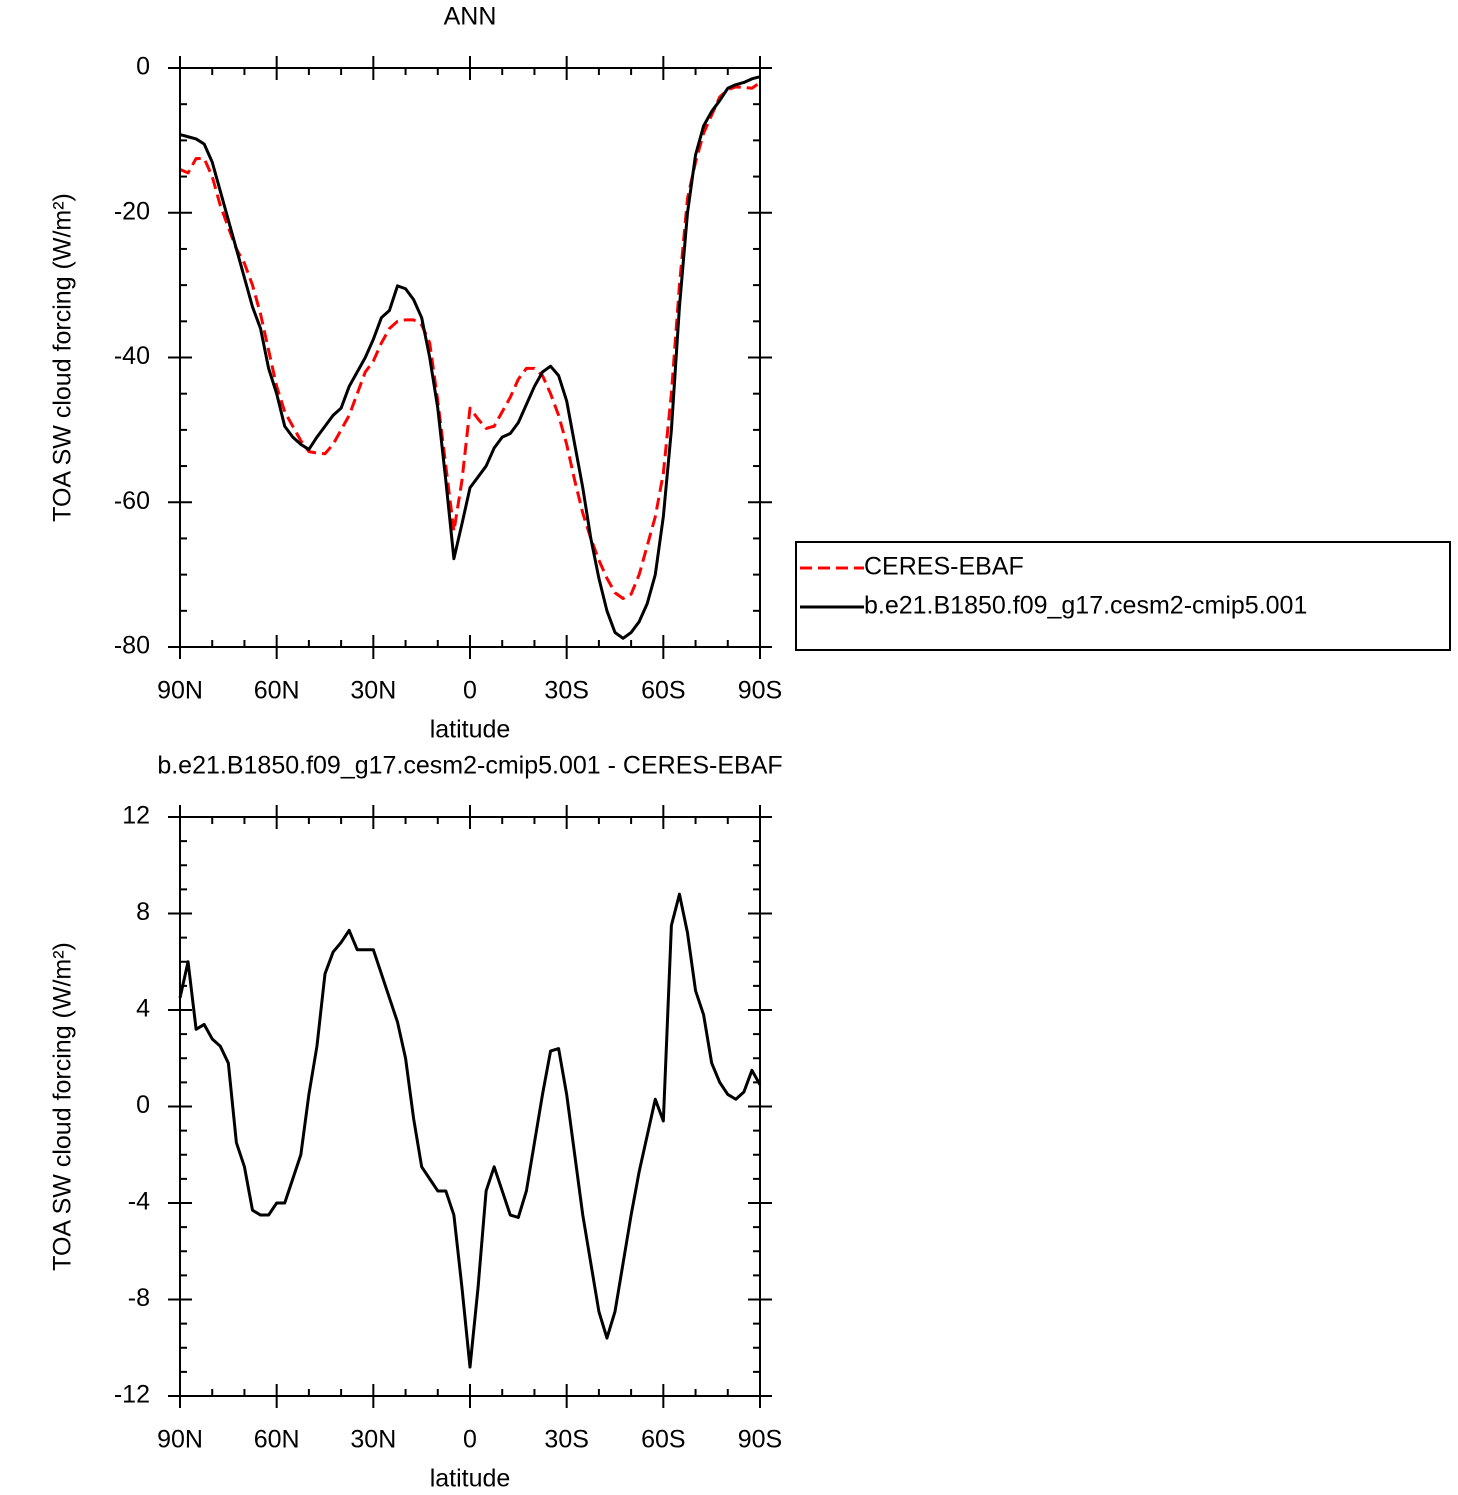 The image size is (1458, 1495). What do you see at coordinates (944, 567) in the screenshot?
I see `legend-label: CERES-EBAF` at bounding box center [944, 567].